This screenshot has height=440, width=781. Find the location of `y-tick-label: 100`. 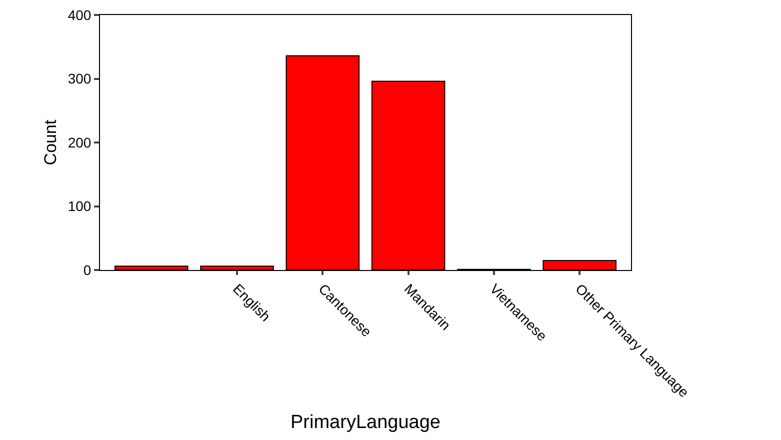

y-tick-label: 100 is located at coordinates (80, 206).